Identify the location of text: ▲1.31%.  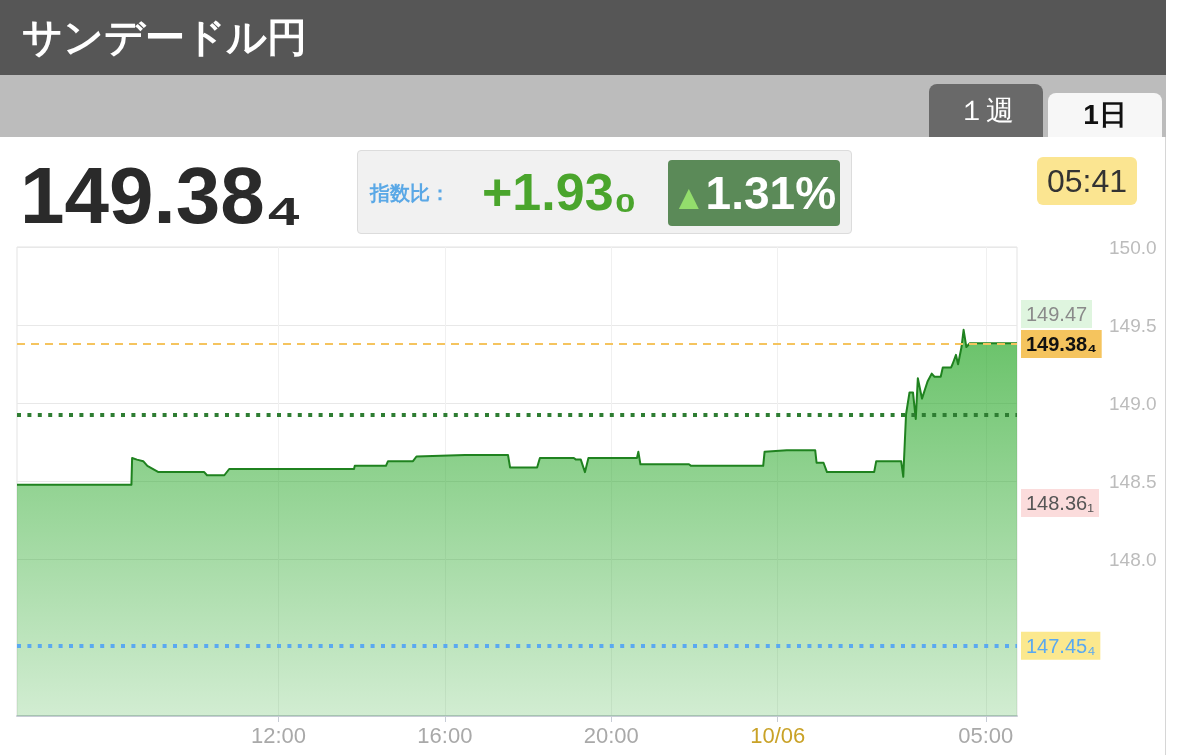
(754, 193).